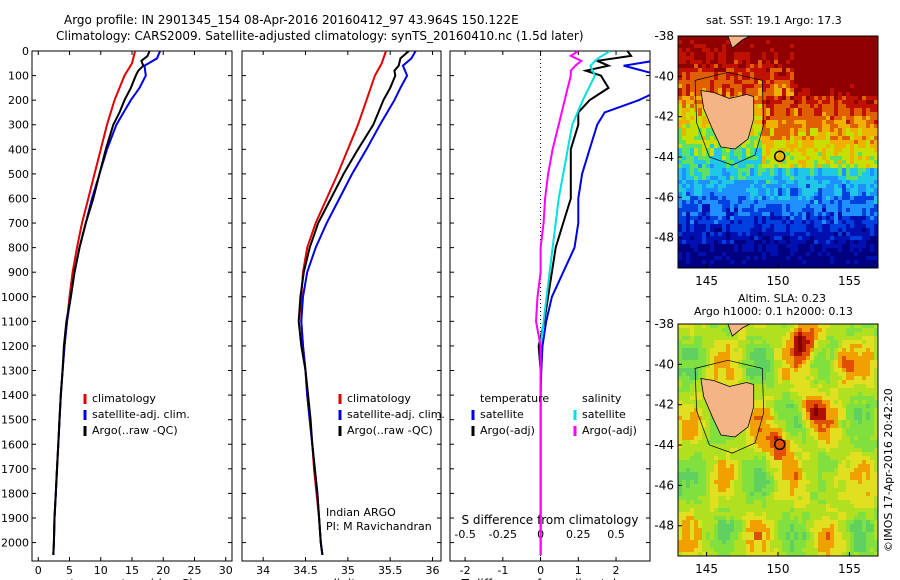  I want to click on sst-map-title: sat. SST: 19.1 Argo: 17.3, so click(774, 20).